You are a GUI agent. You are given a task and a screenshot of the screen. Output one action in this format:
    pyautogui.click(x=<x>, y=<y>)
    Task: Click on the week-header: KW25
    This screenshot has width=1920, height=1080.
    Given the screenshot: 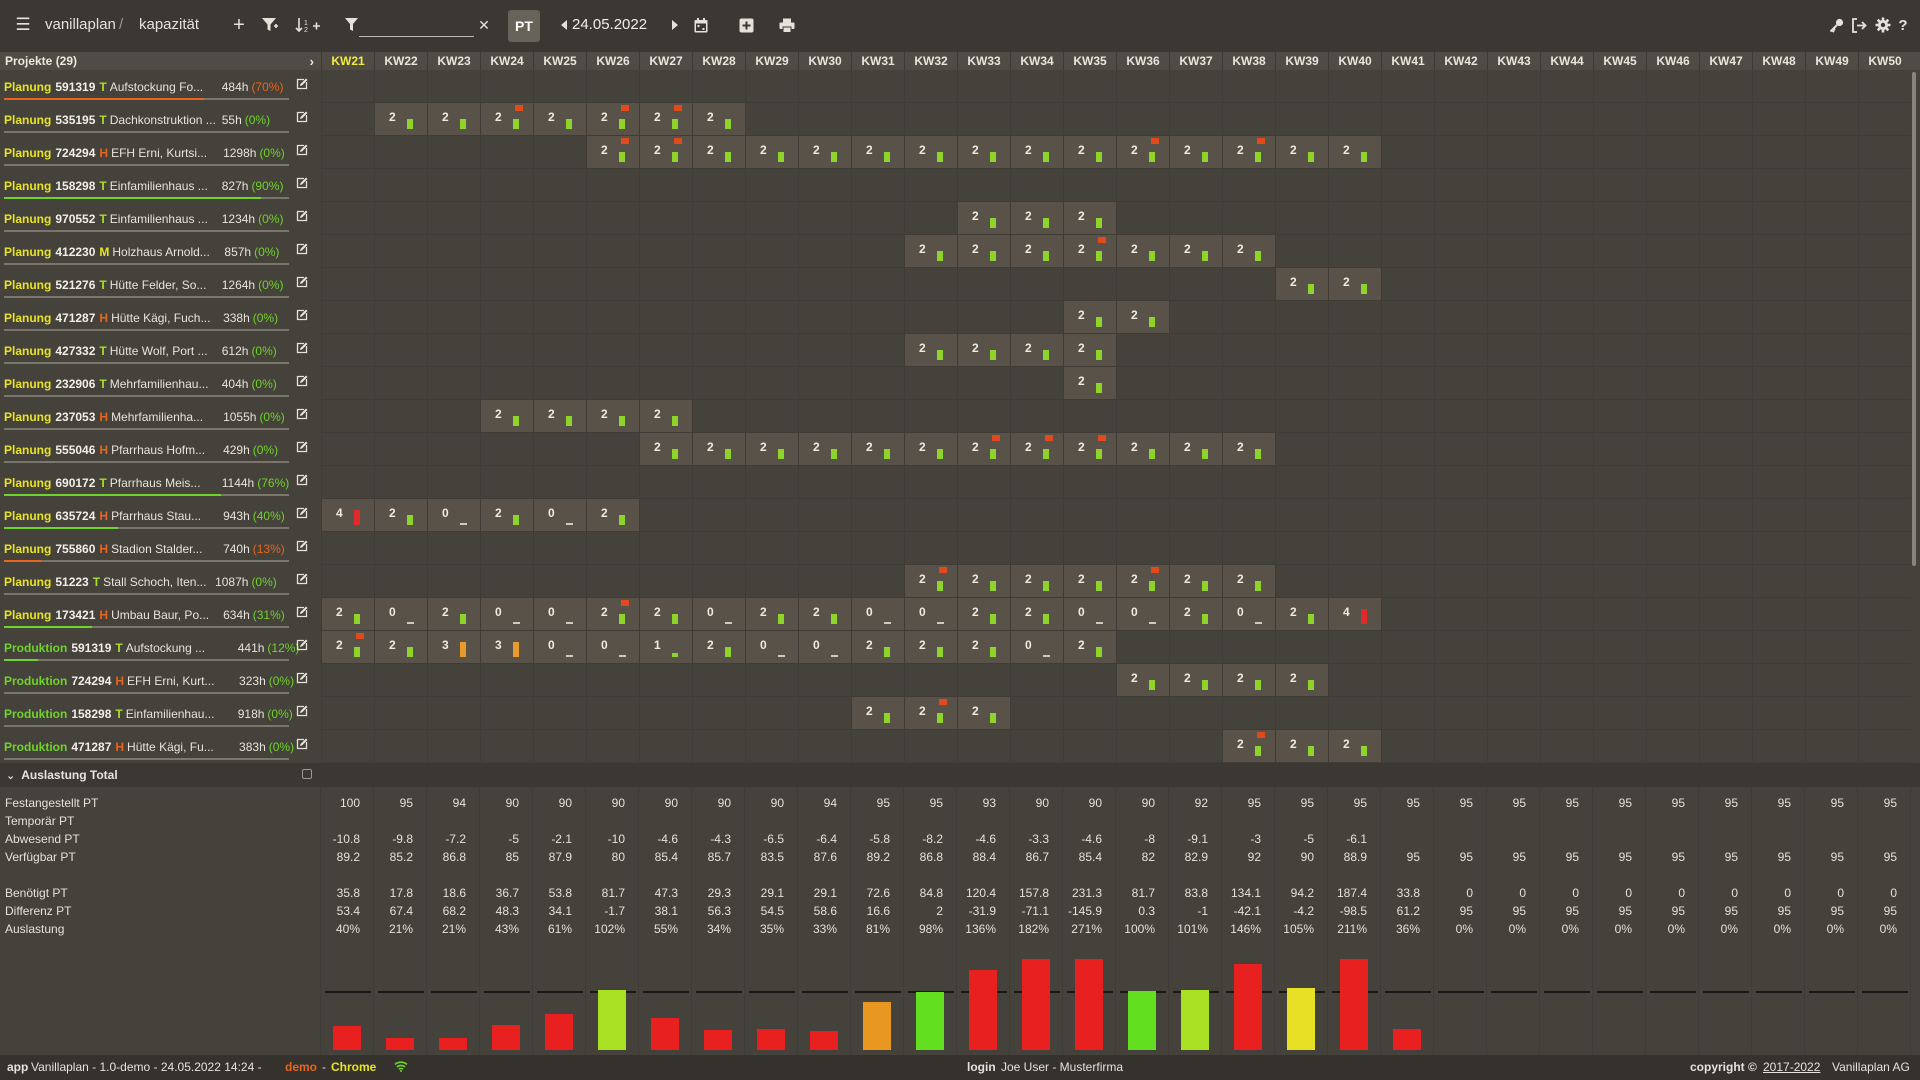 What is the action you would take?
    pyautogui.click(x=559, y=61)
    